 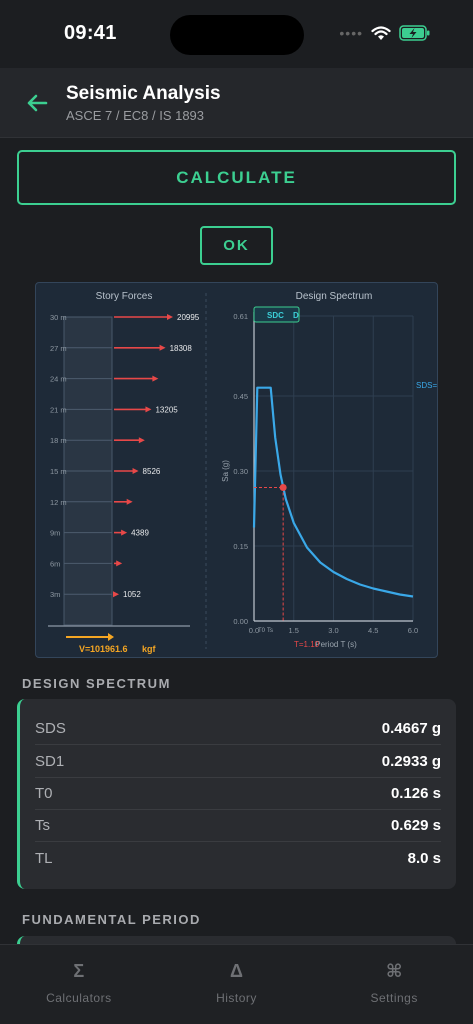 I want to click on x-tick-label: 1.5, so click(x=294, y=630).